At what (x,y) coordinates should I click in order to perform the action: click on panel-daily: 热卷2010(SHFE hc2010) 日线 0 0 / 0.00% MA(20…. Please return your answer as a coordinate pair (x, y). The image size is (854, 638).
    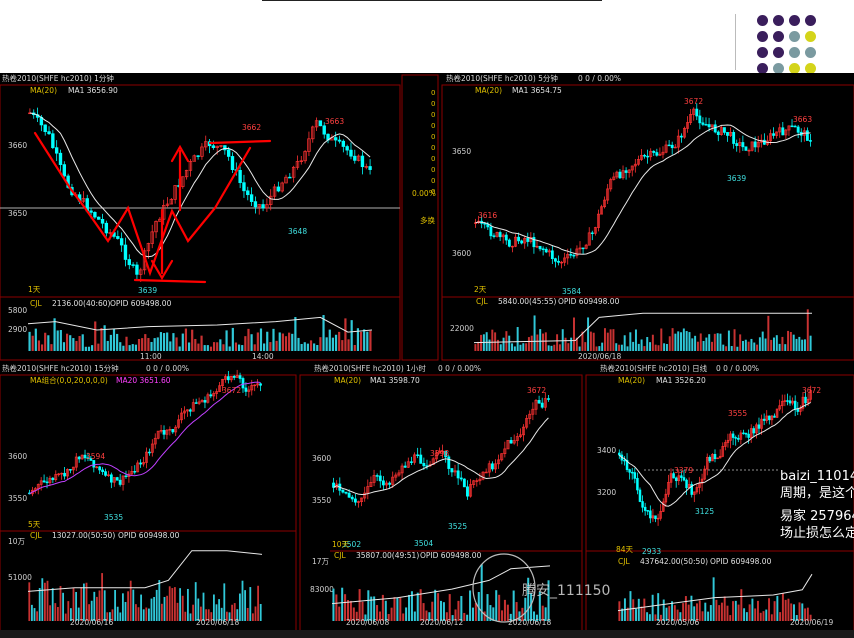
    Looking at the image, I should click on (719, 500).